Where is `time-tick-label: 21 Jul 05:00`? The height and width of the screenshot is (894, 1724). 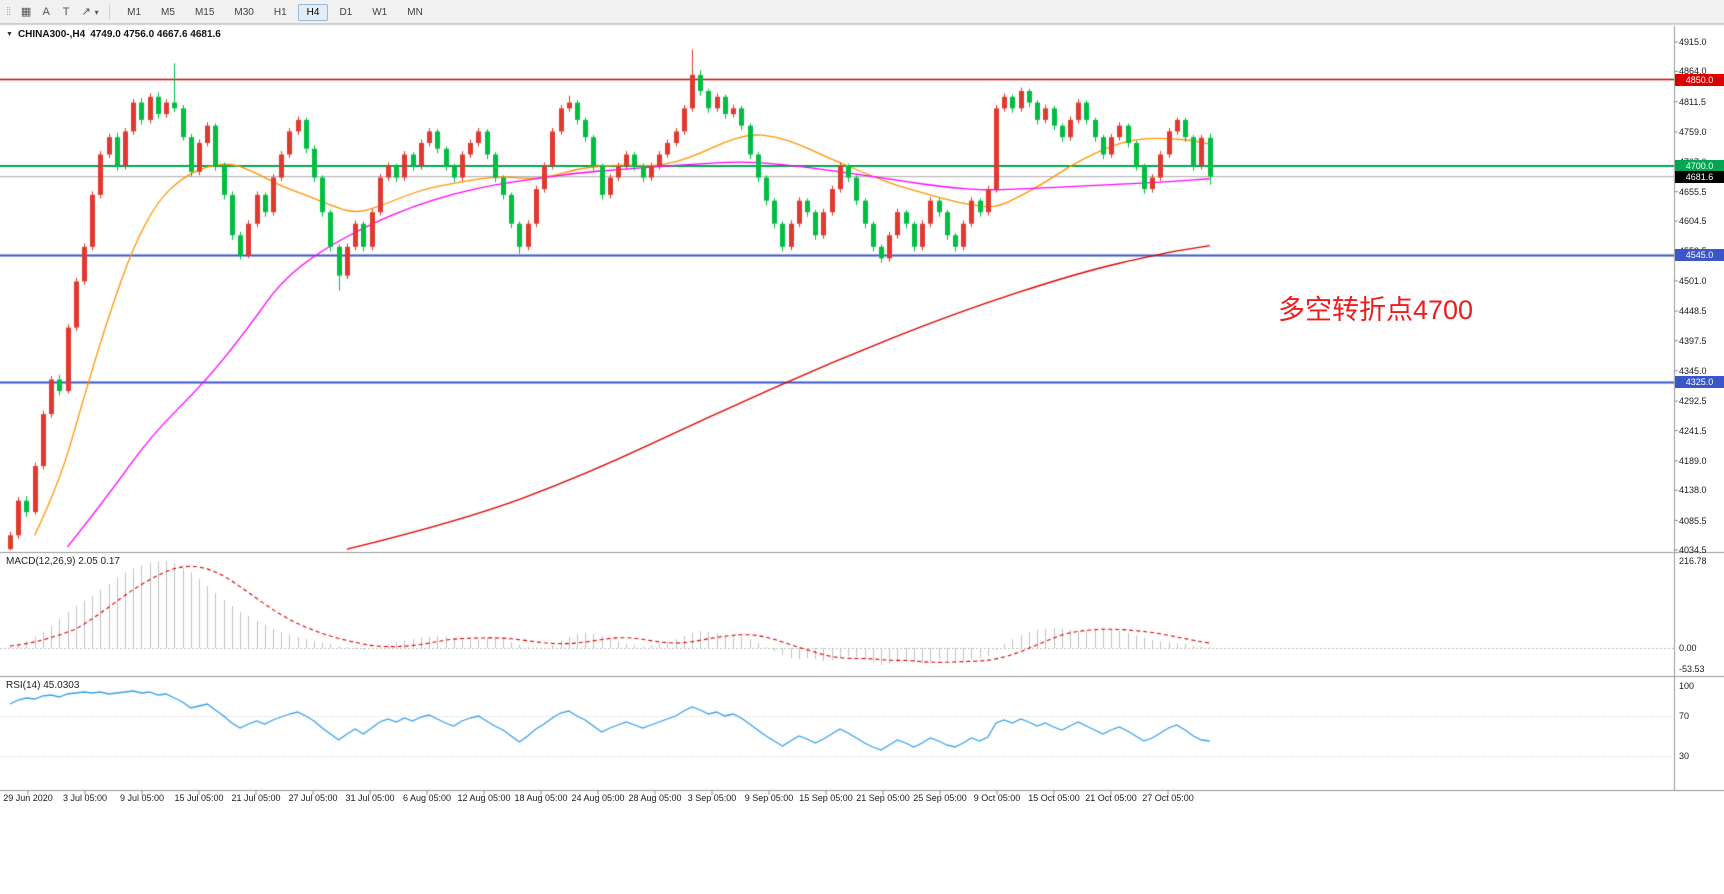 time-tick-label: 21 Jul 05:00 is located at coordinates (256, 798).